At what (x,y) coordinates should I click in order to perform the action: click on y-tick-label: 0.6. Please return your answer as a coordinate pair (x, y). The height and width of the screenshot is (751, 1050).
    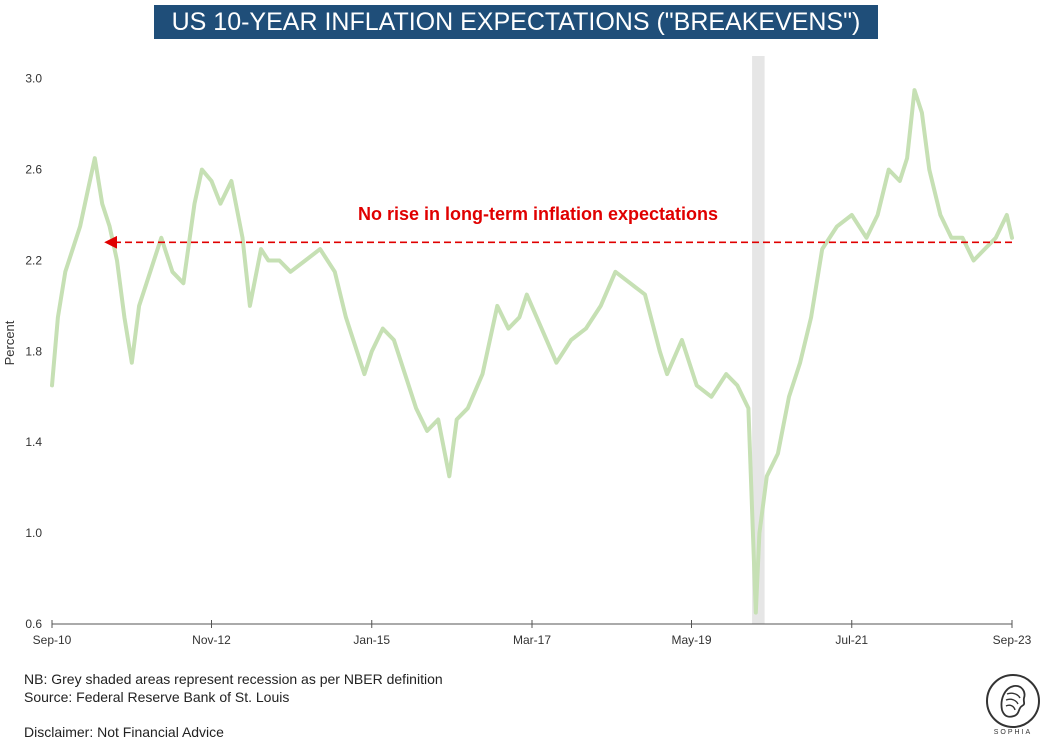
    Looking at the image, I should click on (33, 624).